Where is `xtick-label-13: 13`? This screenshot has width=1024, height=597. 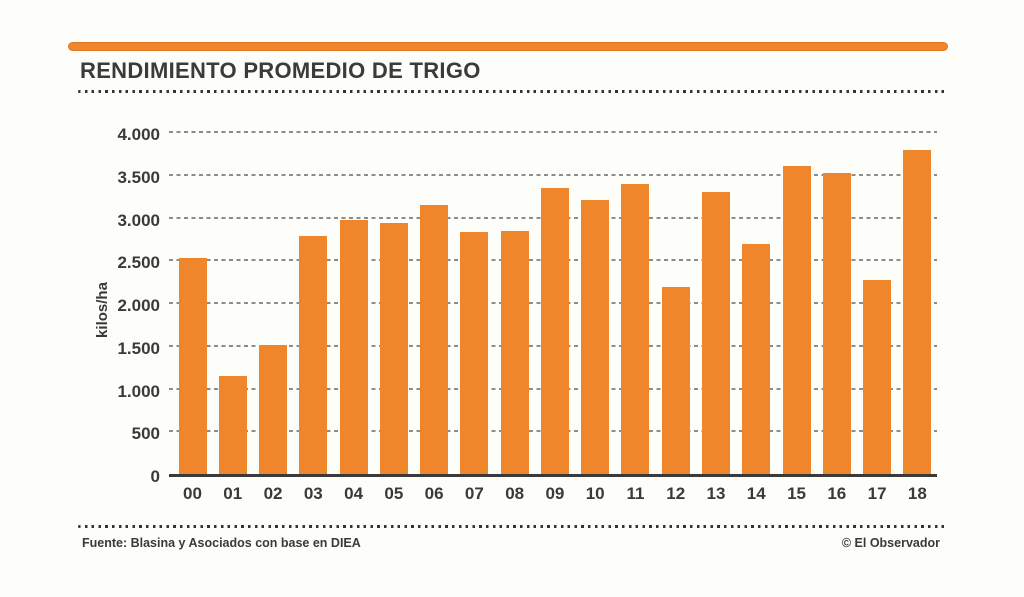 xtick-label-13: 13 is located at coordinates (716, 493).